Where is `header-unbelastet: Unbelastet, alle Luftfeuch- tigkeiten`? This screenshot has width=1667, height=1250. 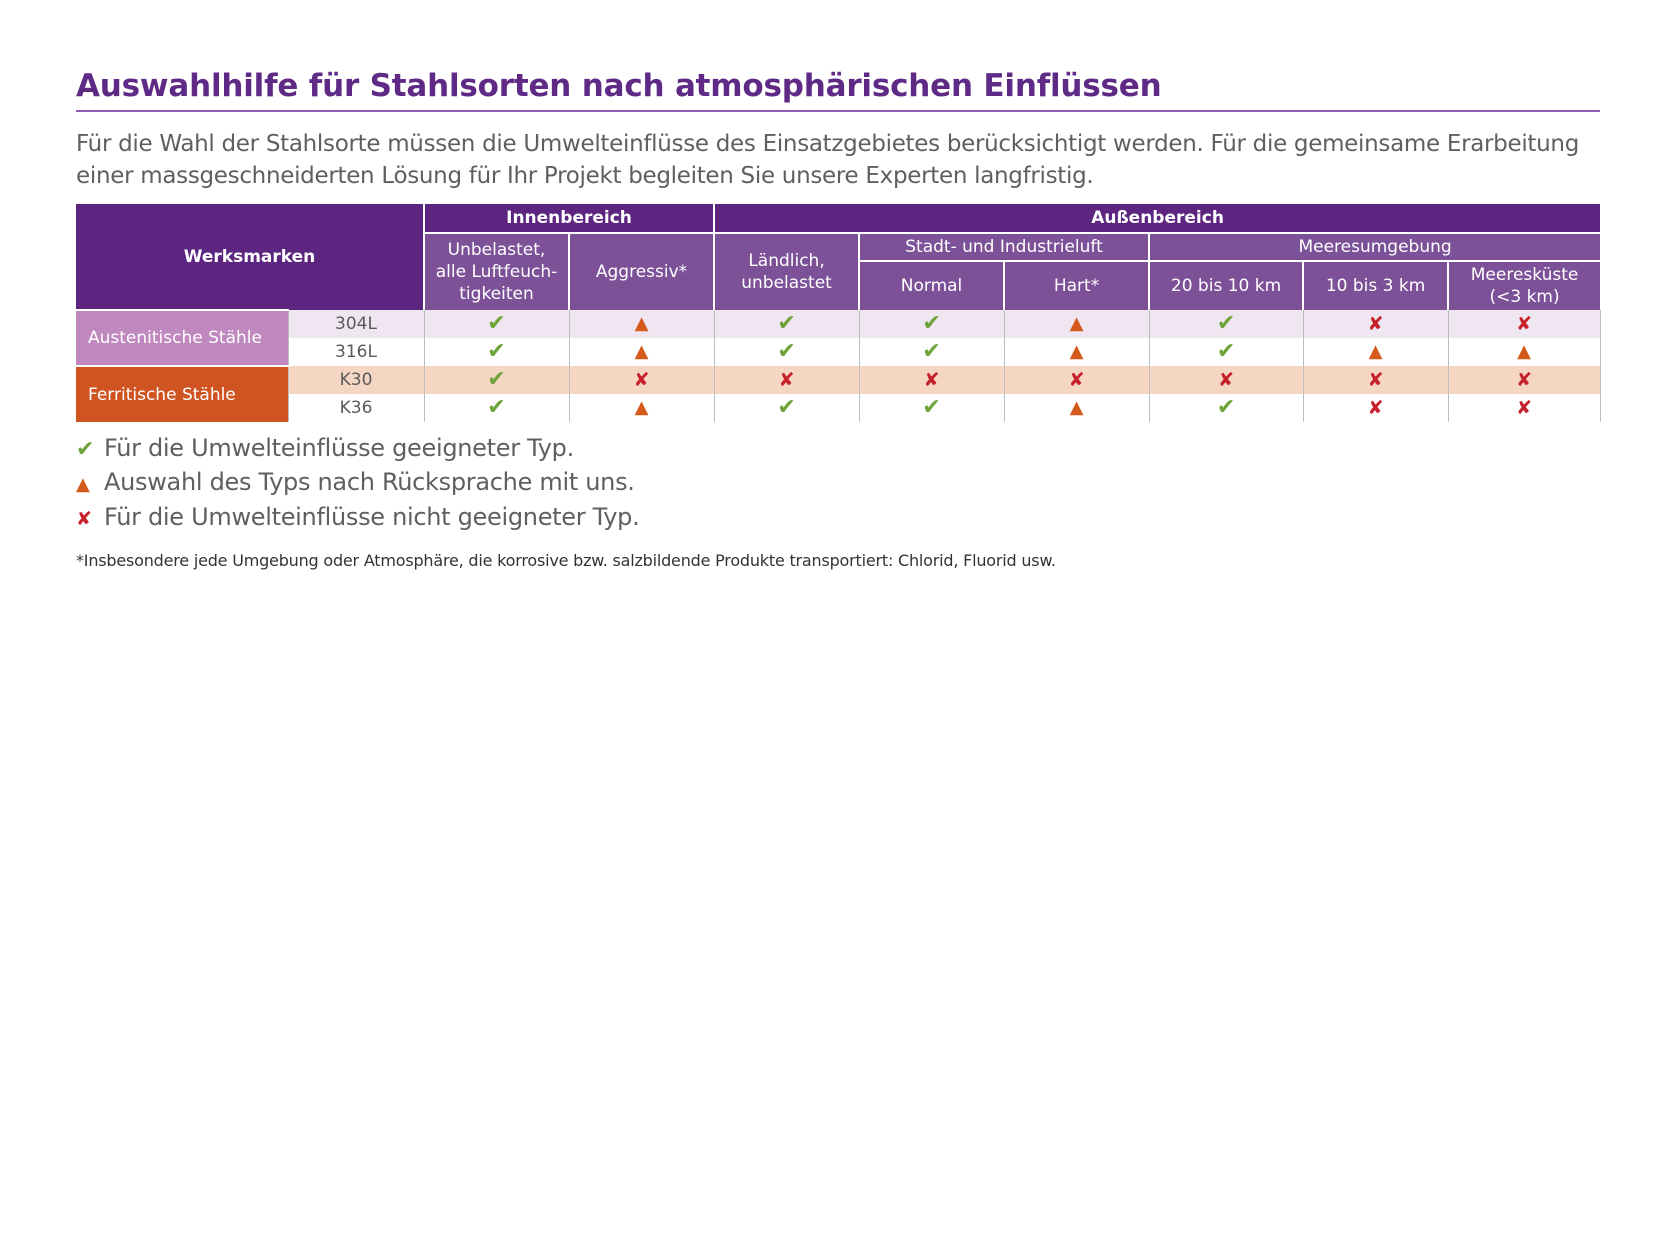 header-unbelastet: Unbelastet, alle Luftfeuch- tigkeiten is located at coordinates (496, 271).